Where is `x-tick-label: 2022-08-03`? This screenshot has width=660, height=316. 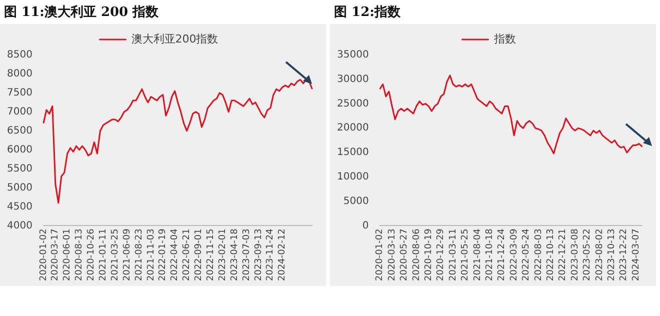 x-tick-label: 2022-08-03 is located at coordinates (539, 255).